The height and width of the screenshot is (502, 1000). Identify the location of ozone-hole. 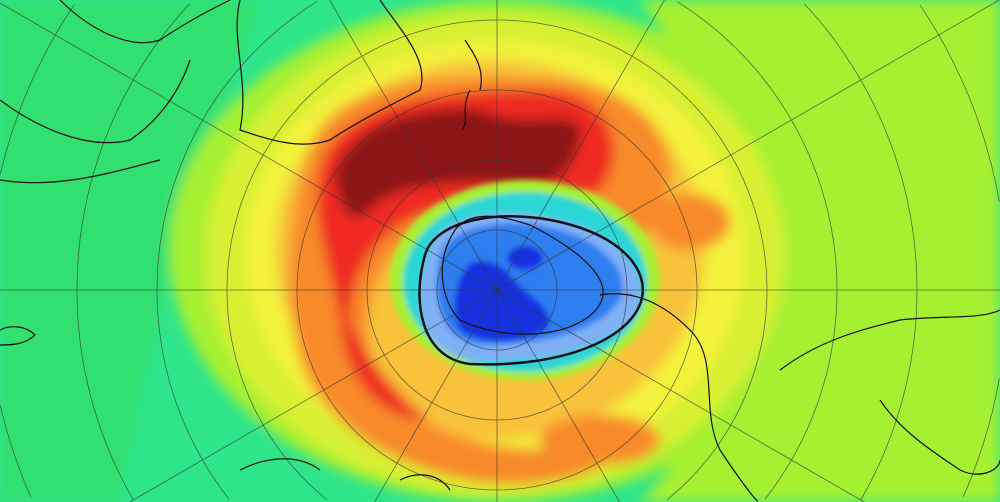
(525, 280).